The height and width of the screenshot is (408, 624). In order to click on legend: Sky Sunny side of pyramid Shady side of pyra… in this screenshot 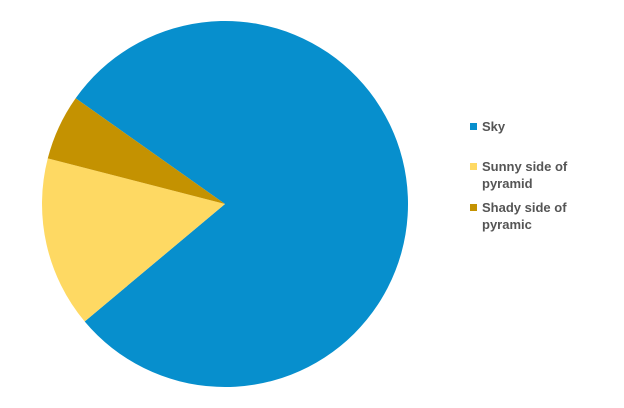, I will do `click(519, 175)`.